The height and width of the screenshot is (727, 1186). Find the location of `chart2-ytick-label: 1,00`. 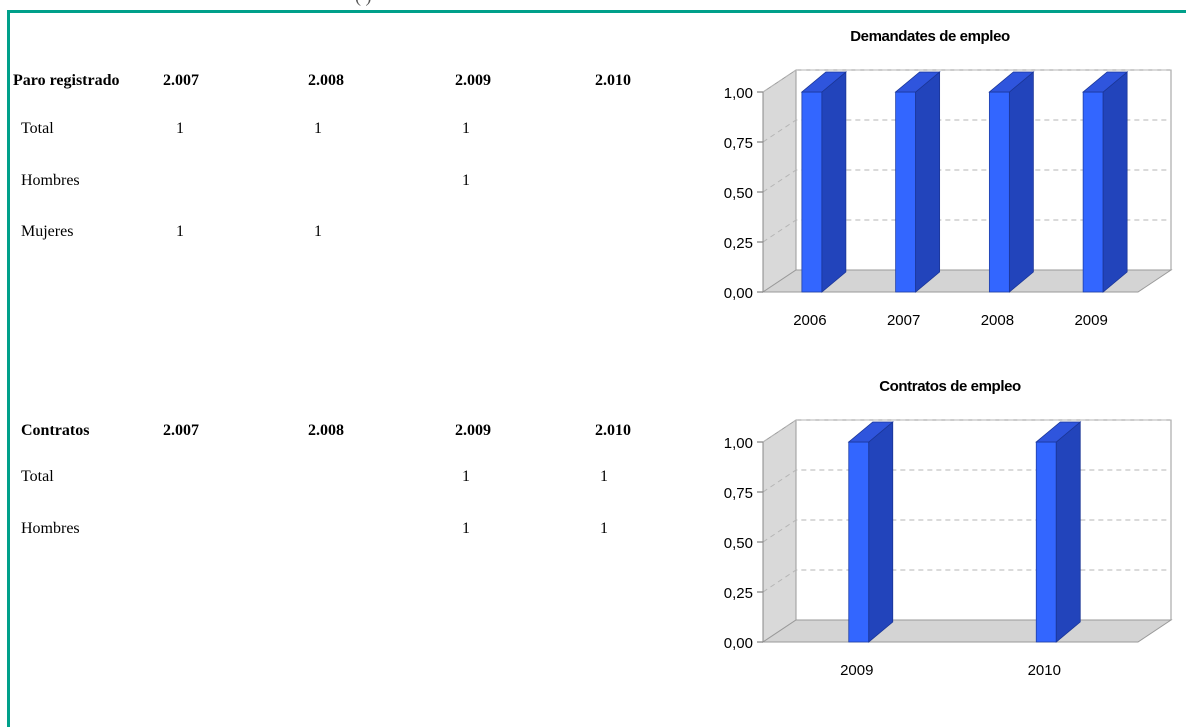

chart2-ytick-label: 1,00 is located at coordinates (738, 443).